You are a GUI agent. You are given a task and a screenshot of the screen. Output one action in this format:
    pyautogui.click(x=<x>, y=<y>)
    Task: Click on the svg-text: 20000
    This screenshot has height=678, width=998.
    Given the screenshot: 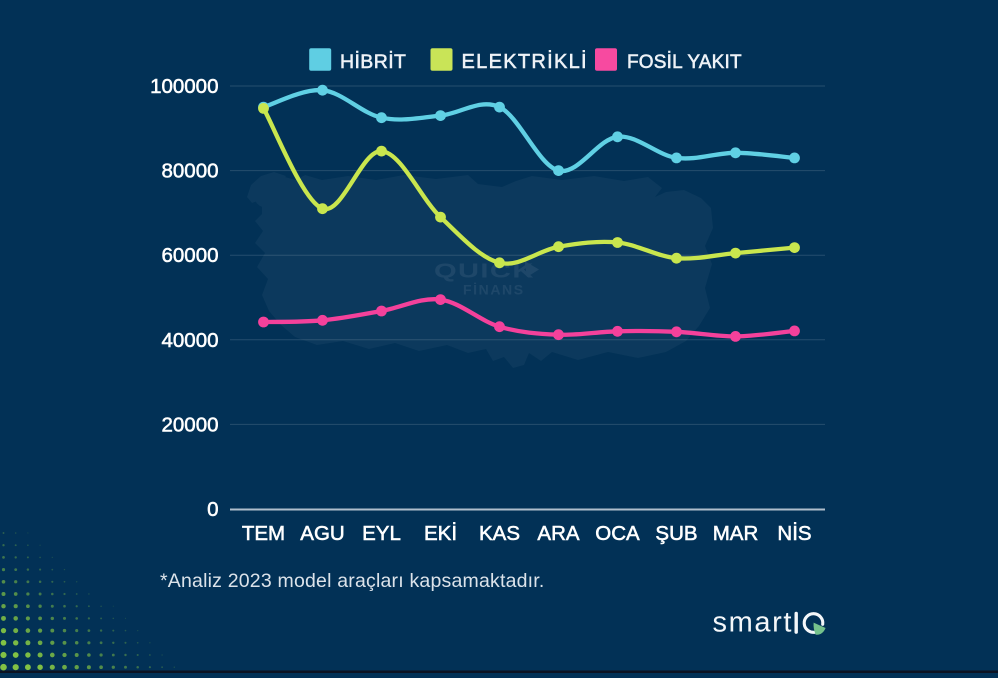 What is the action you would take?
    pyautogui.click(x=189, y=424)
    